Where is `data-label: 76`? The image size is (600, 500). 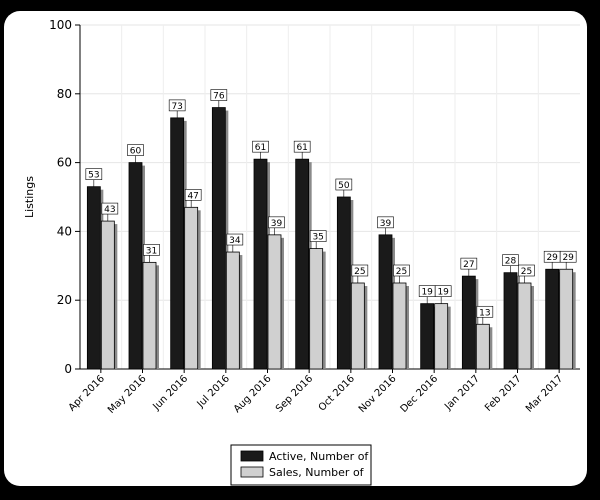 data-label: 76 is located at coordinates (219, 97).